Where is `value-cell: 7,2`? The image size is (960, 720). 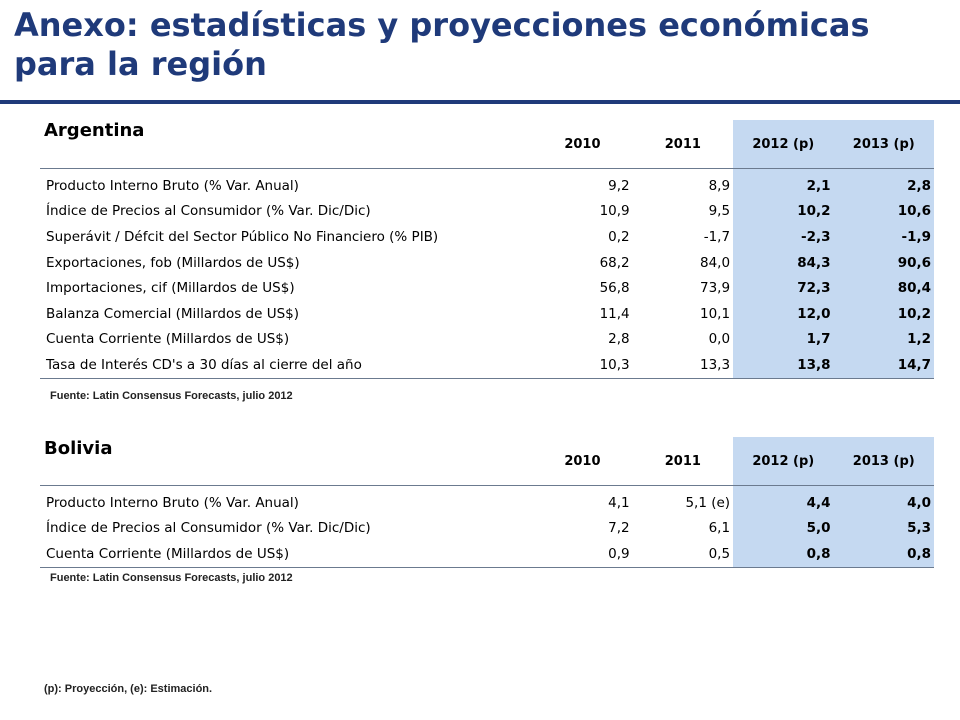 value-cell: 7,2 is located at coordinates (619, 528).